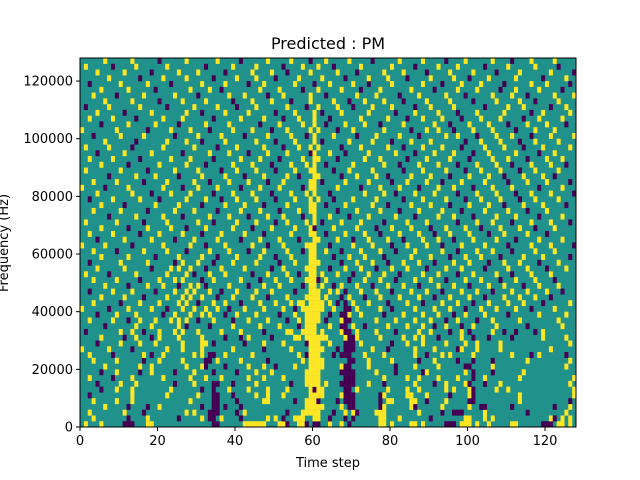  What do you see at coordinates (48, 82) in the screenshot?
I see `y-tick-label: 120000` at bounding box center [48, 82].